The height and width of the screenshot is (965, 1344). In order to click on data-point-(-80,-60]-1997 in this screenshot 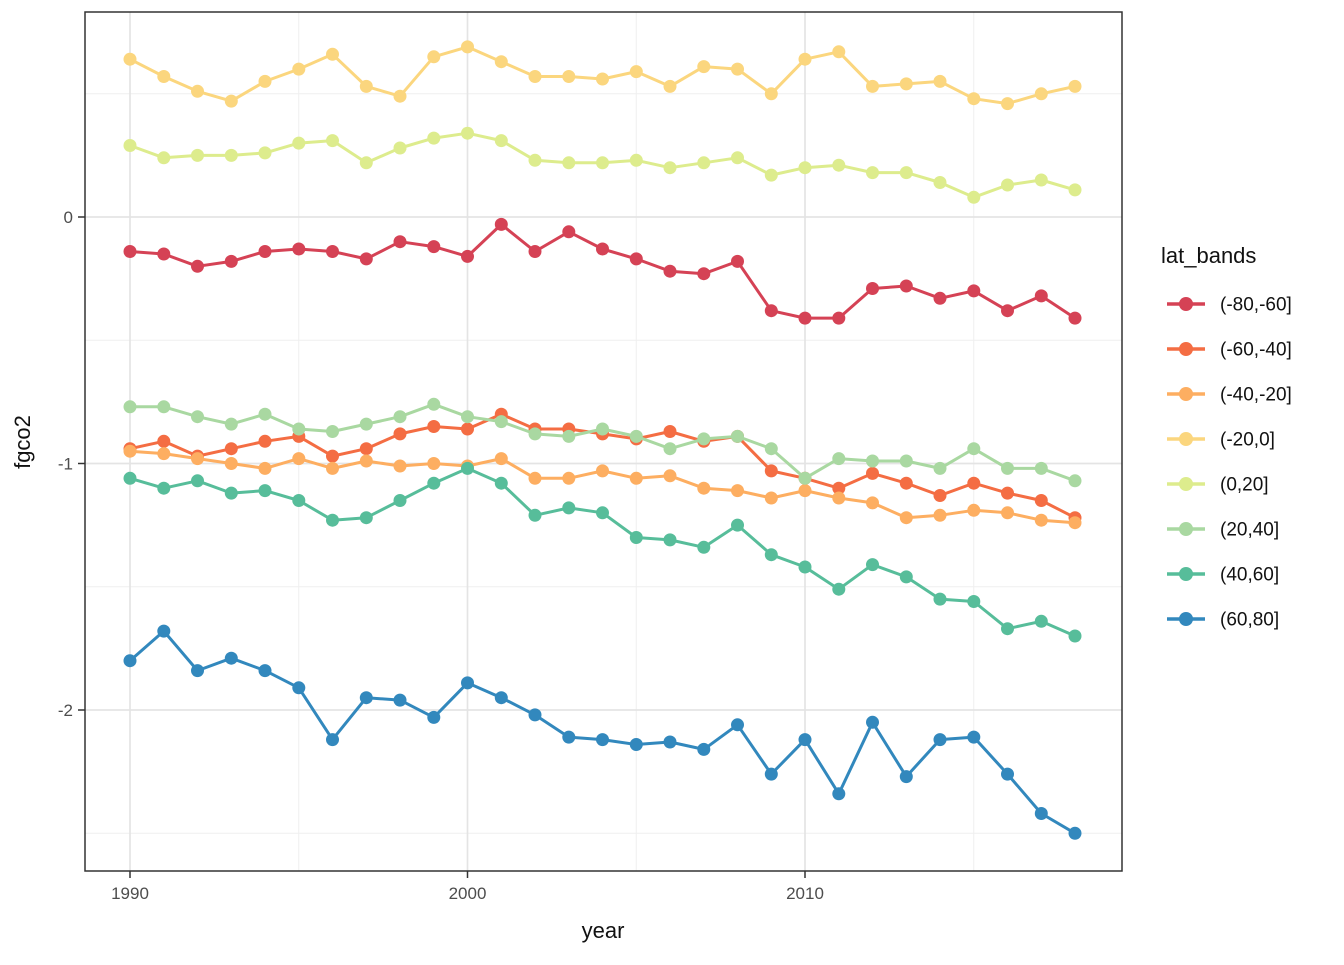, I will do `click(366, 259)`.